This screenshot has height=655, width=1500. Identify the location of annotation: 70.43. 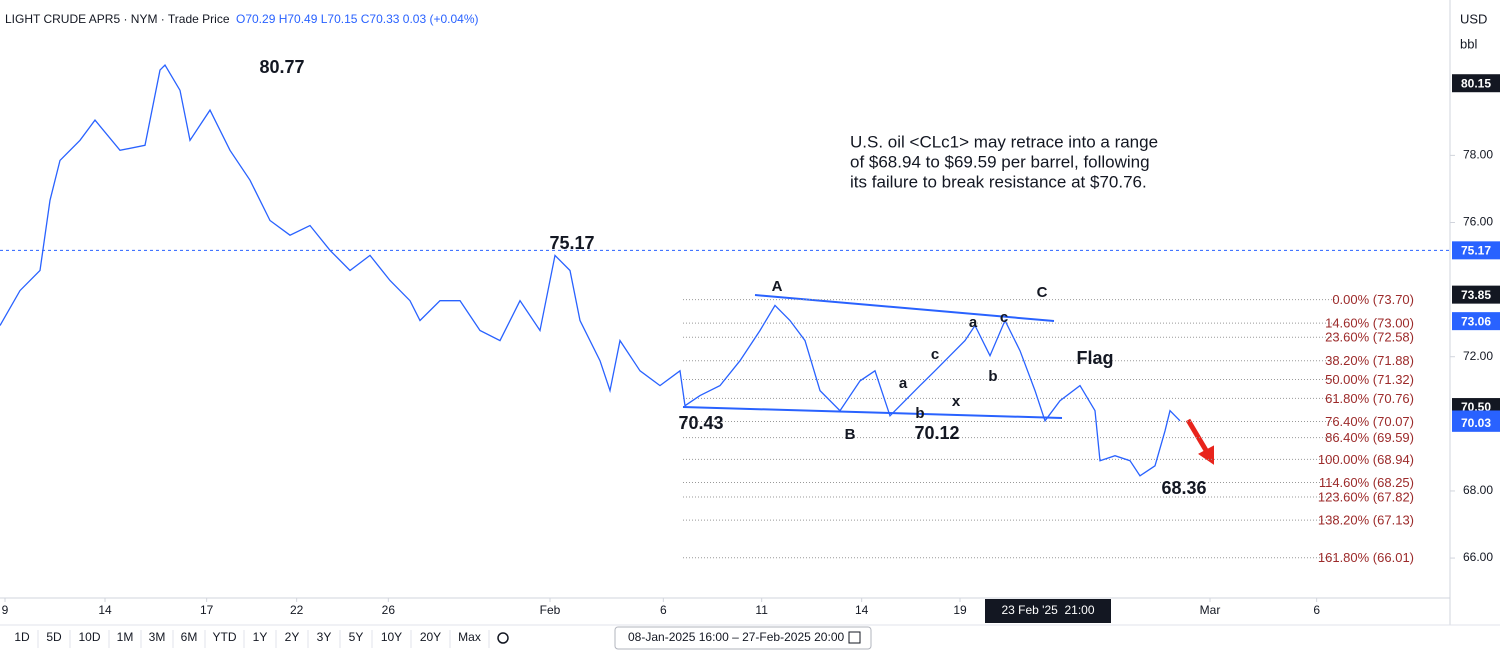
(700, 423).